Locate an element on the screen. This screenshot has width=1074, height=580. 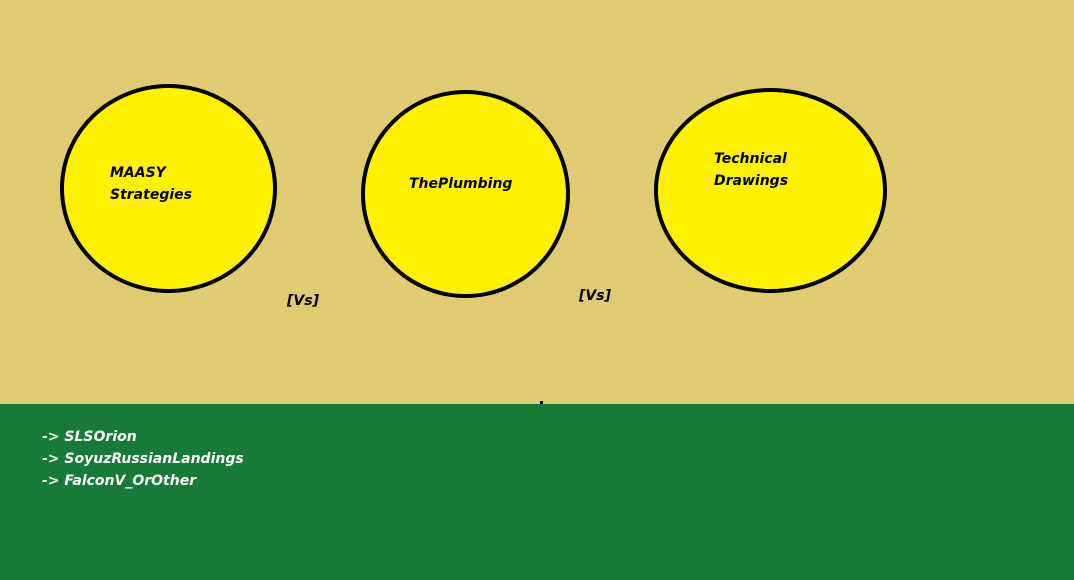
circle-label-line-2: Strategies is located at coordinates (151, 195).